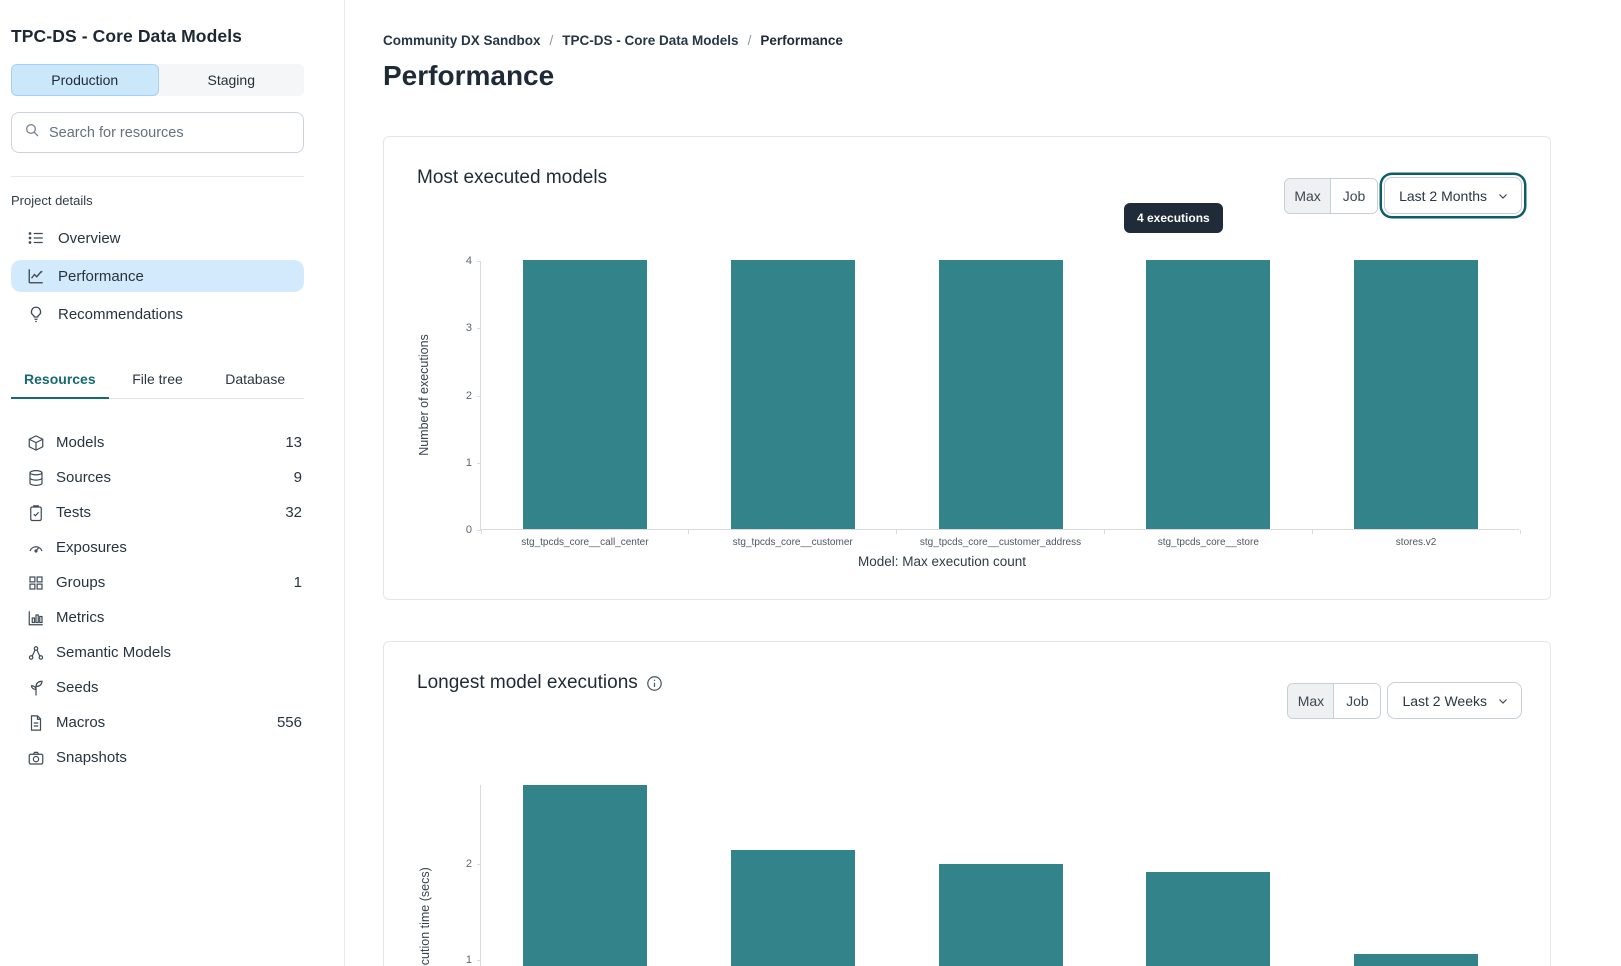 This screenshot has width=1621, height=966. What do you see at coordinates (77, 687) in the screenshot?
I see `resource-label: Seeds` at bounding box center [77, 687].